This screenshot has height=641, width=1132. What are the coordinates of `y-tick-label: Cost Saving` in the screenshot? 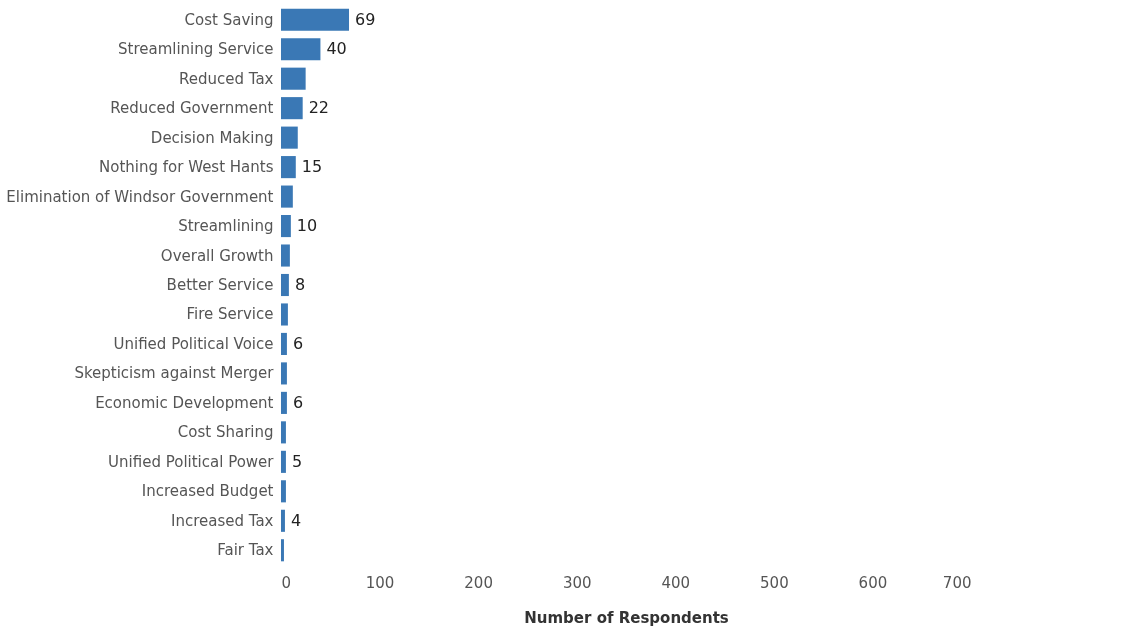 It's located at (229, 19).